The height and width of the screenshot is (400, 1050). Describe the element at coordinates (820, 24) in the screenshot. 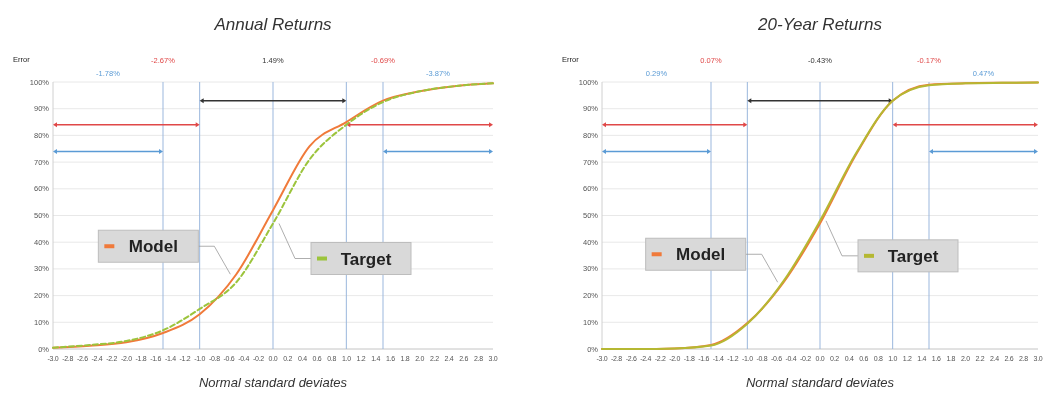

I see `chart-title: 20-Year Returns` at that location.